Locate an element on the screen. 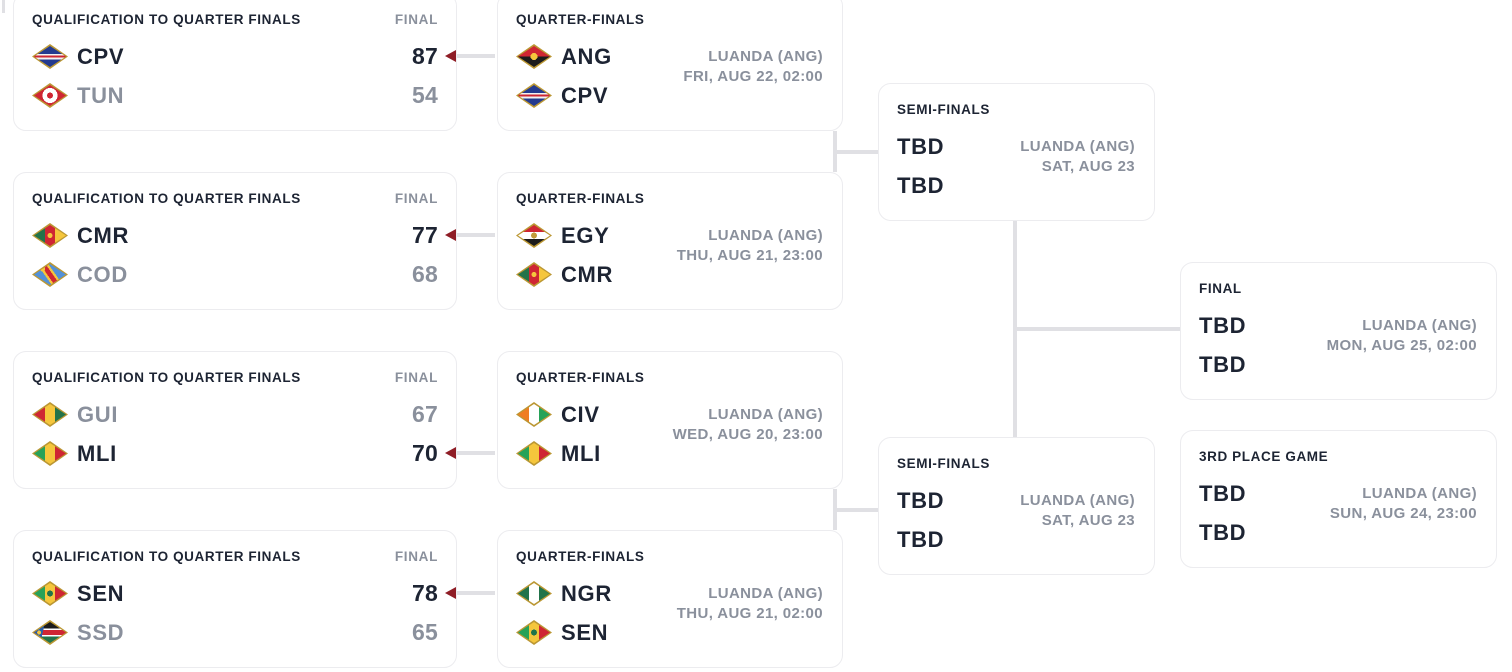 Image resolution: width=1512 pixels, height=672 pixels. round-label: 3RD PLACE GAME is located at coordinates (1264, 456).